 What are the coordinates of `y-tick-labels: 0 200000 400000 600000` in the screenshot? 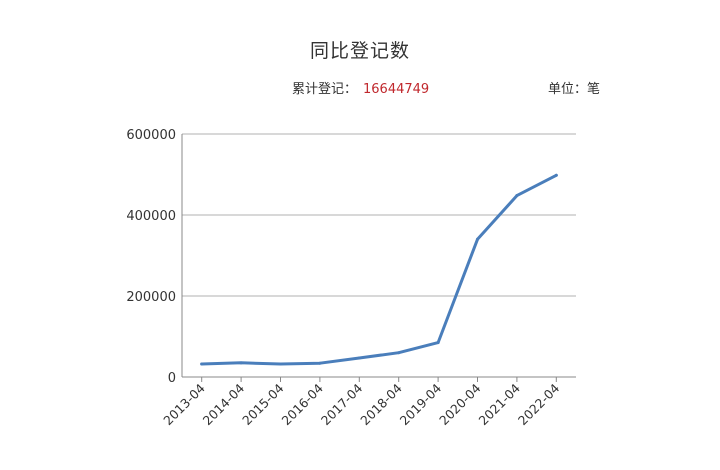 It's located at (151, 257).